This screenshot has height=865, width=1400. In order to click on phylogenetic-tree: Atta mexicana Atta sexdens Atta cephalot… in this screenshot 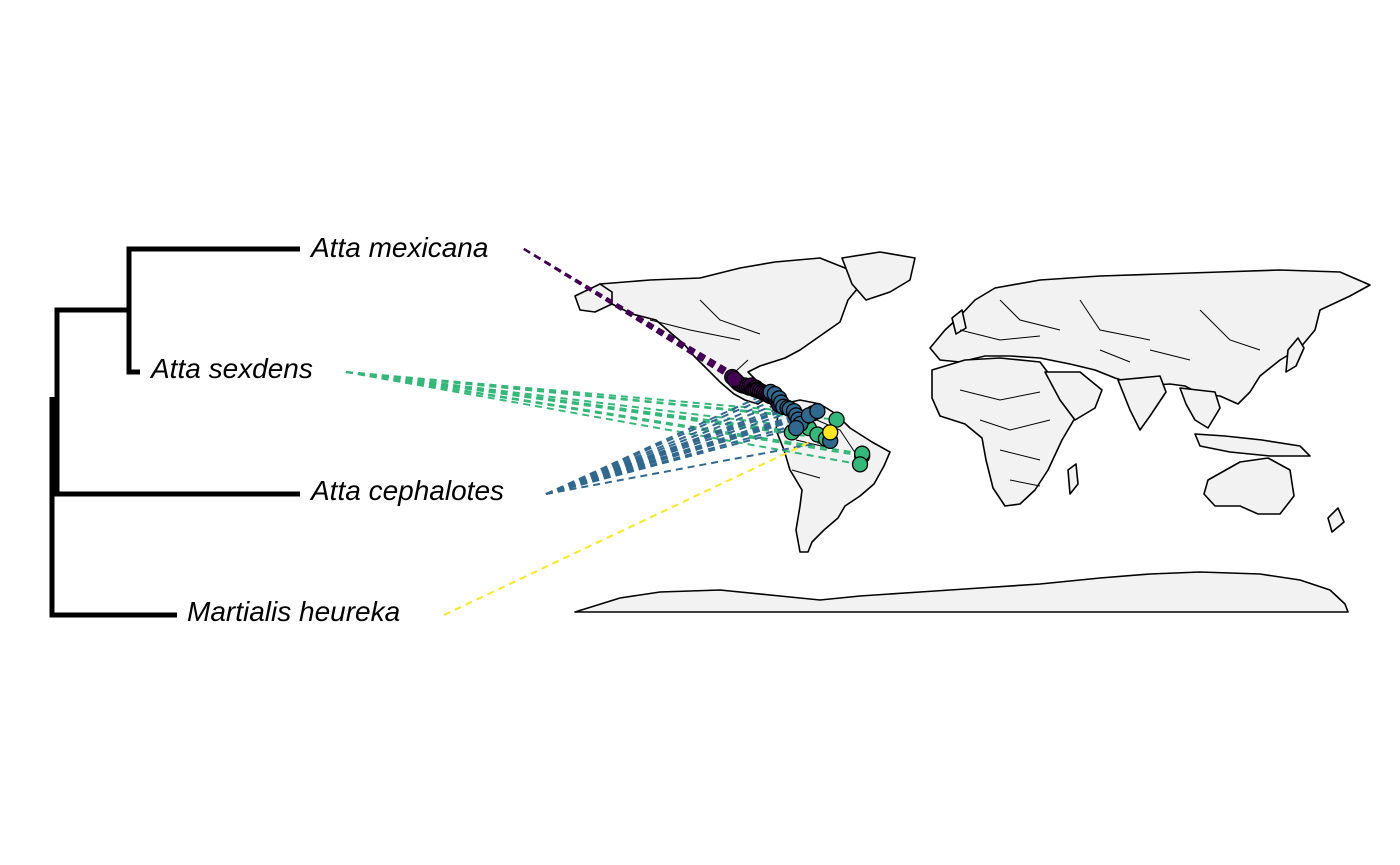, I will do `click(276, 429)`.